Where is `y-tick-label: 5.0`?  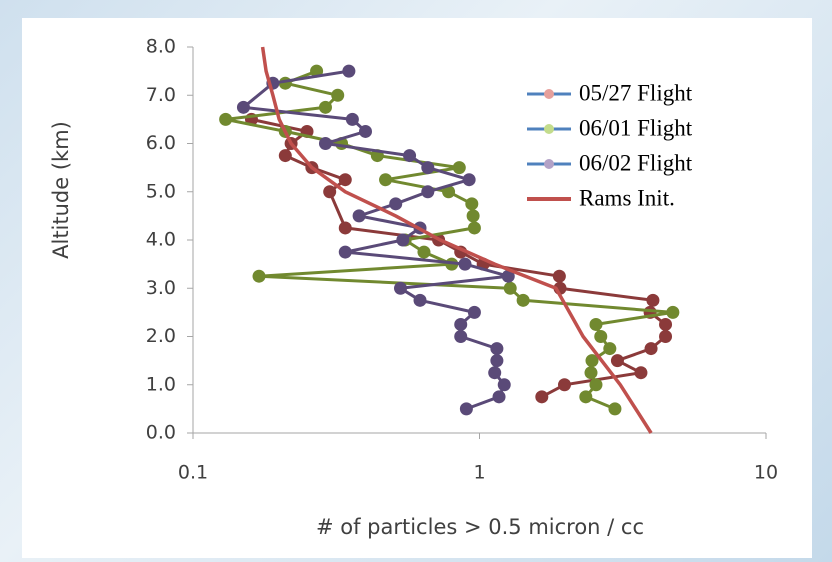
y-tick-label: 5.0 is located at coordinates (161, 191).